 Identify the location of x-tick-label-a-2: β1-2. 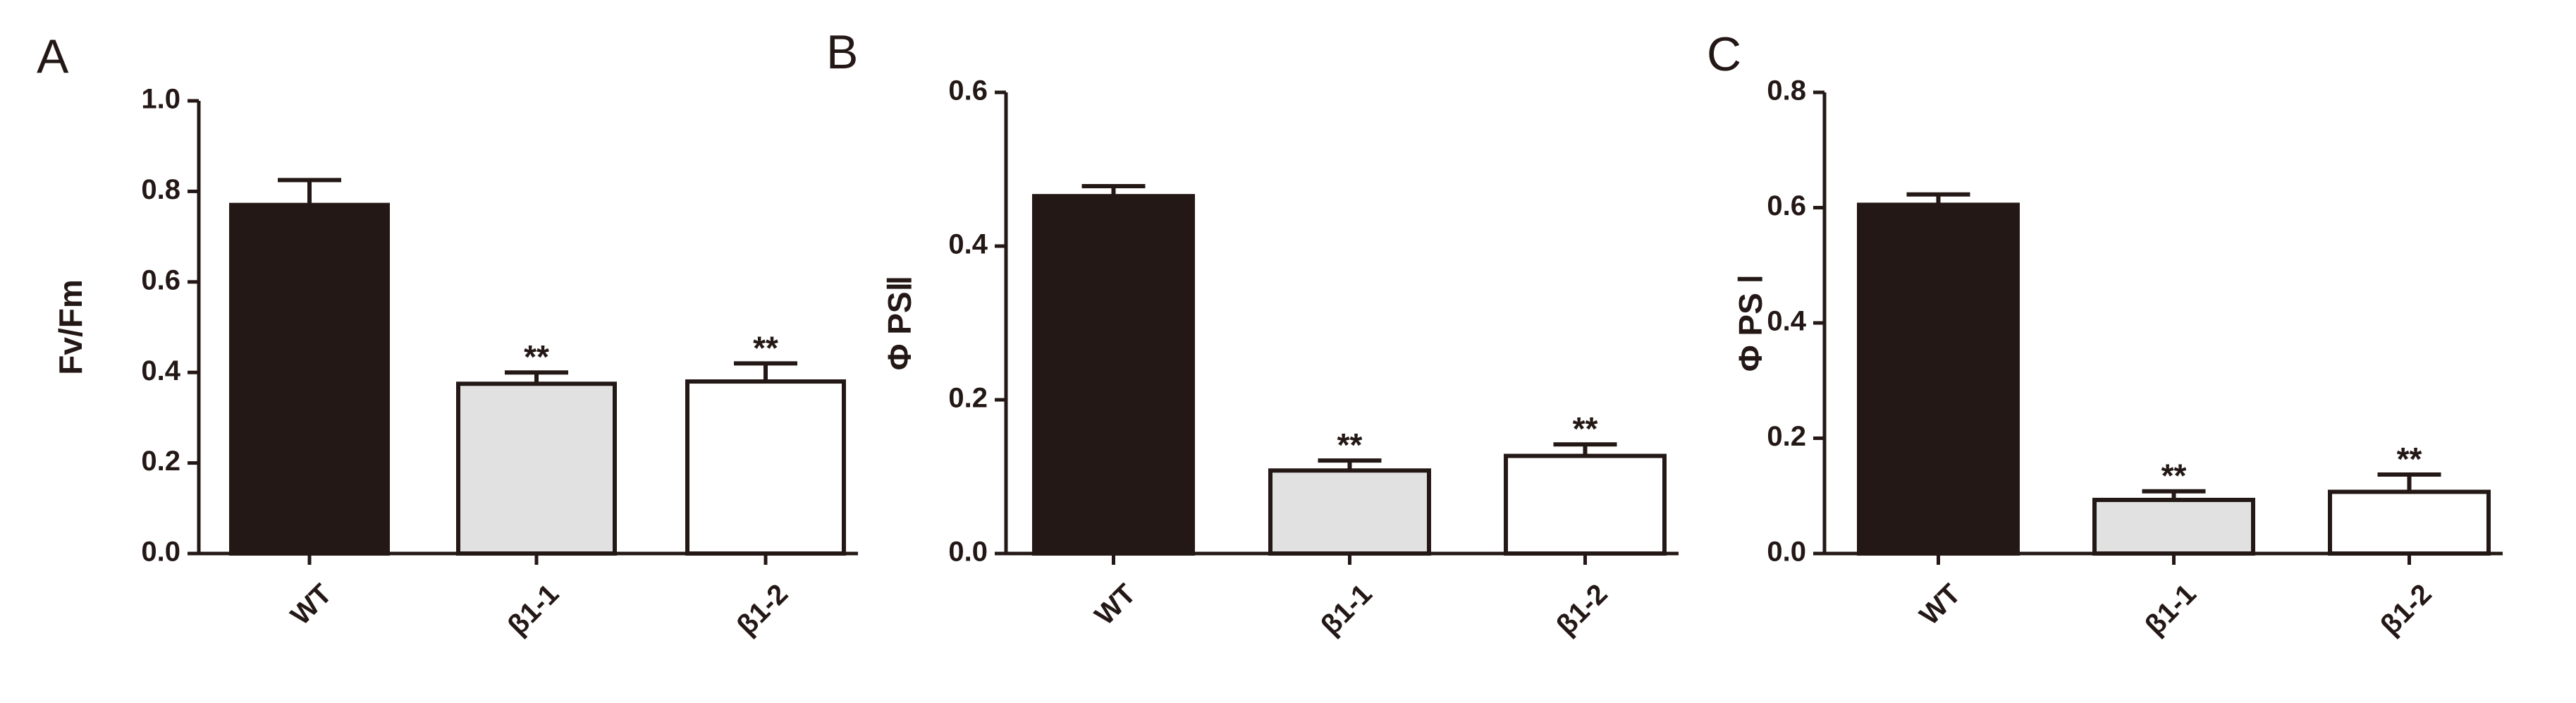
(762, 609).